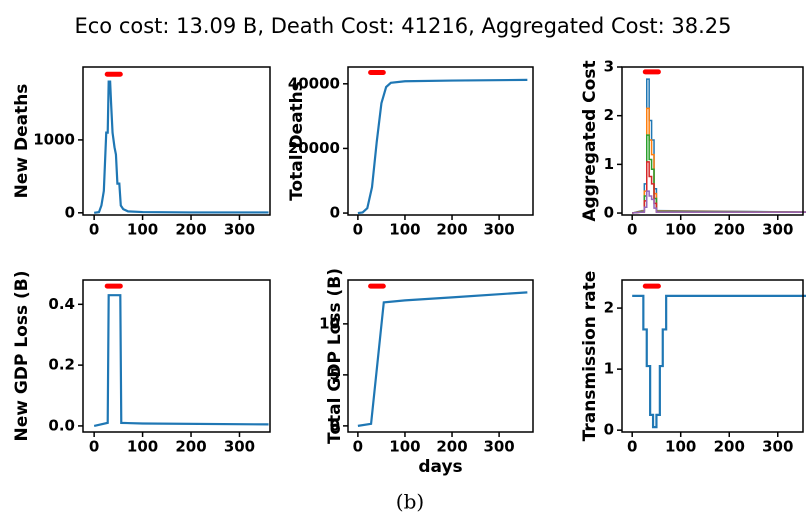 The height and width of the screenshot is (517, 806). What do you see at coordinates (61, 425) in the screenshot?
I see `y-tick-label: 0.0` at bounding box center [61, 425].